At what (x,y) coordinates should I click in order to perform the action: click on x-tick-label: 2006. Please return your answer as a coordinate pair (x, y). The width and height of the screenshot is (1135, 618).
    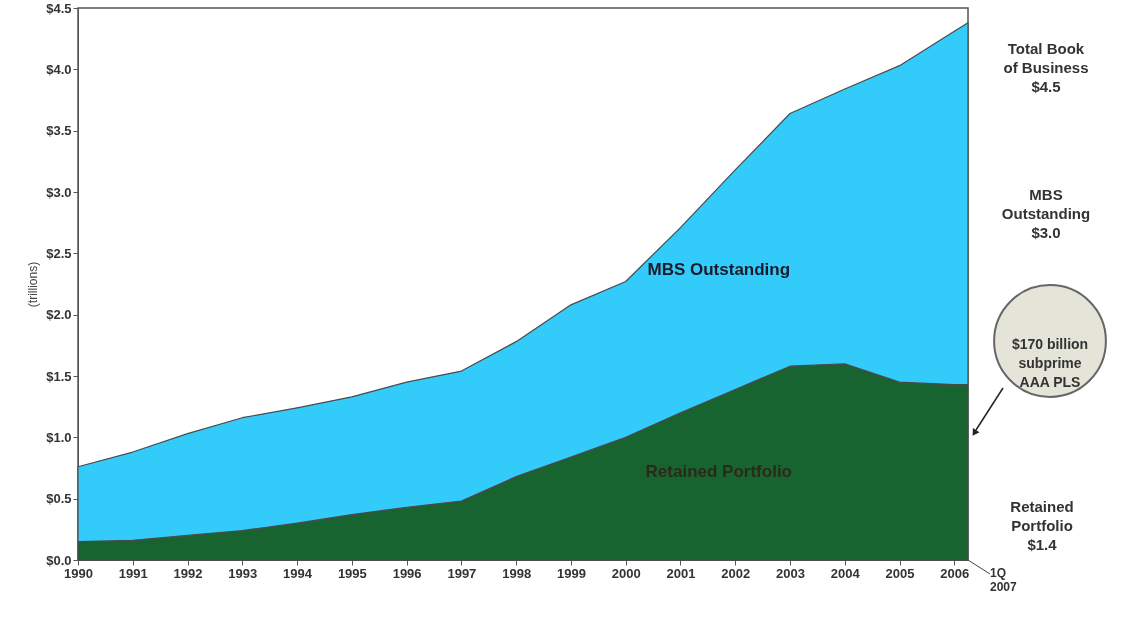
    Looking at the image, I should click on (955, 573).